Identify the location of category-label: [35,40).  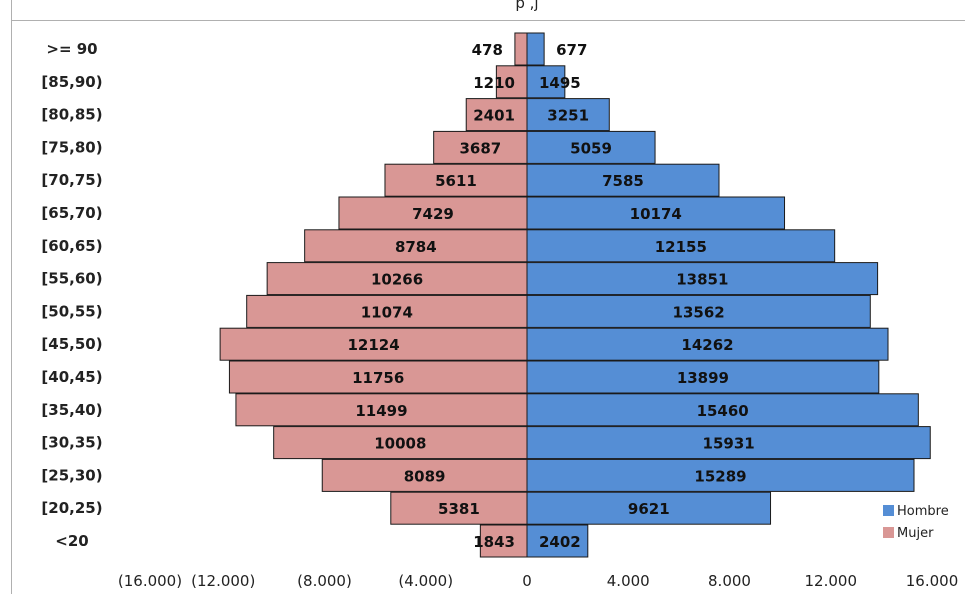
(71, 410).